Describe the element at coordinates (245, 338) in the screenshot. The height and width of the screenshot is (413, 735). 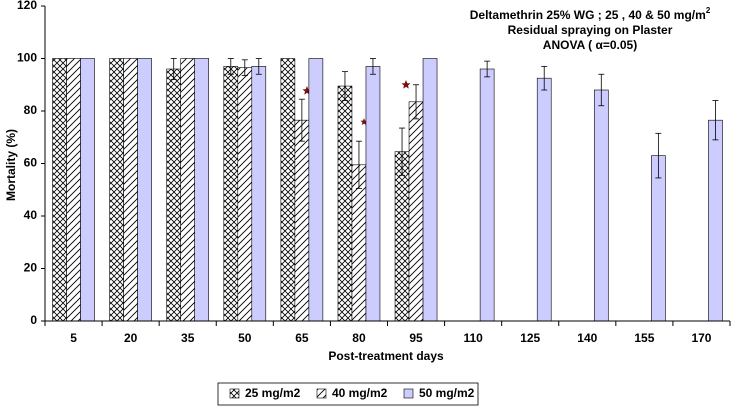
I see `x-tick-label: 50` at that location.